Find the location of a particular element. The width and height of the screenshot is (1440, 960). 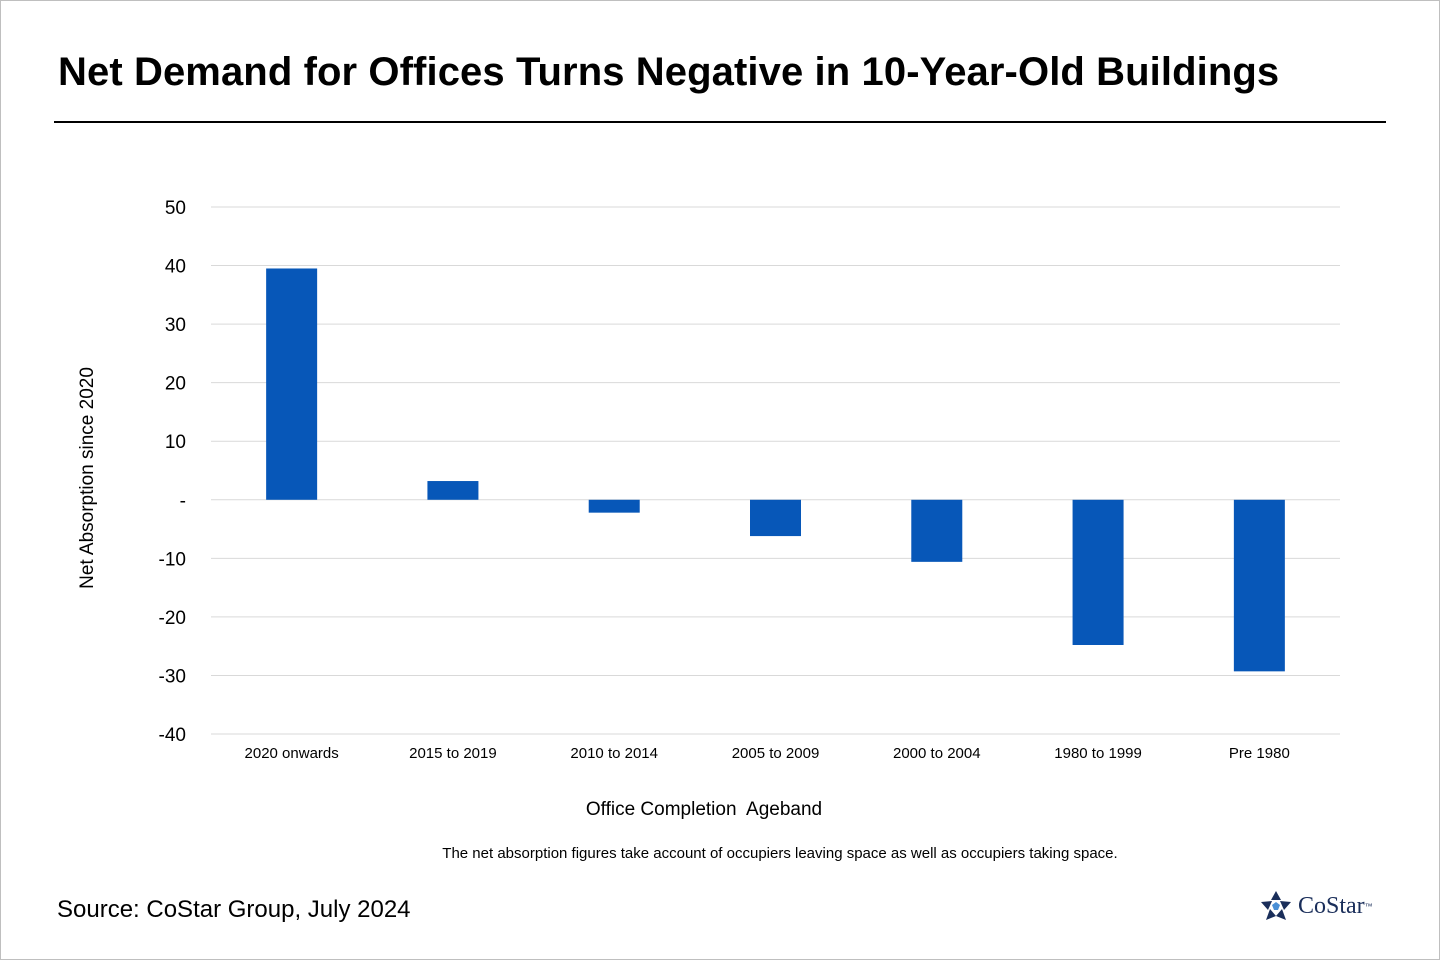

y-tick-label: 10 is located at coordinates (175, 442).